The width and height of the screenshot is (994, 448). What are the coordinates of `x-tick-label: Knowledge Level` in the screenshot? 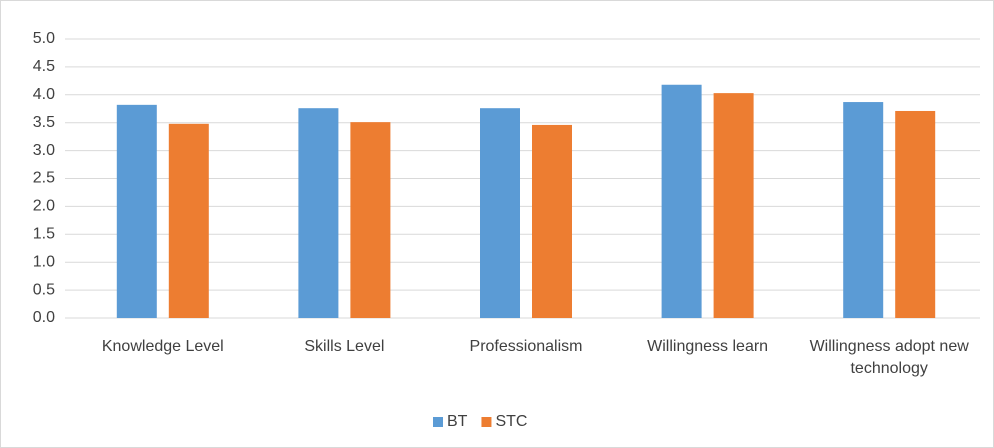 It's located at (162, 346).